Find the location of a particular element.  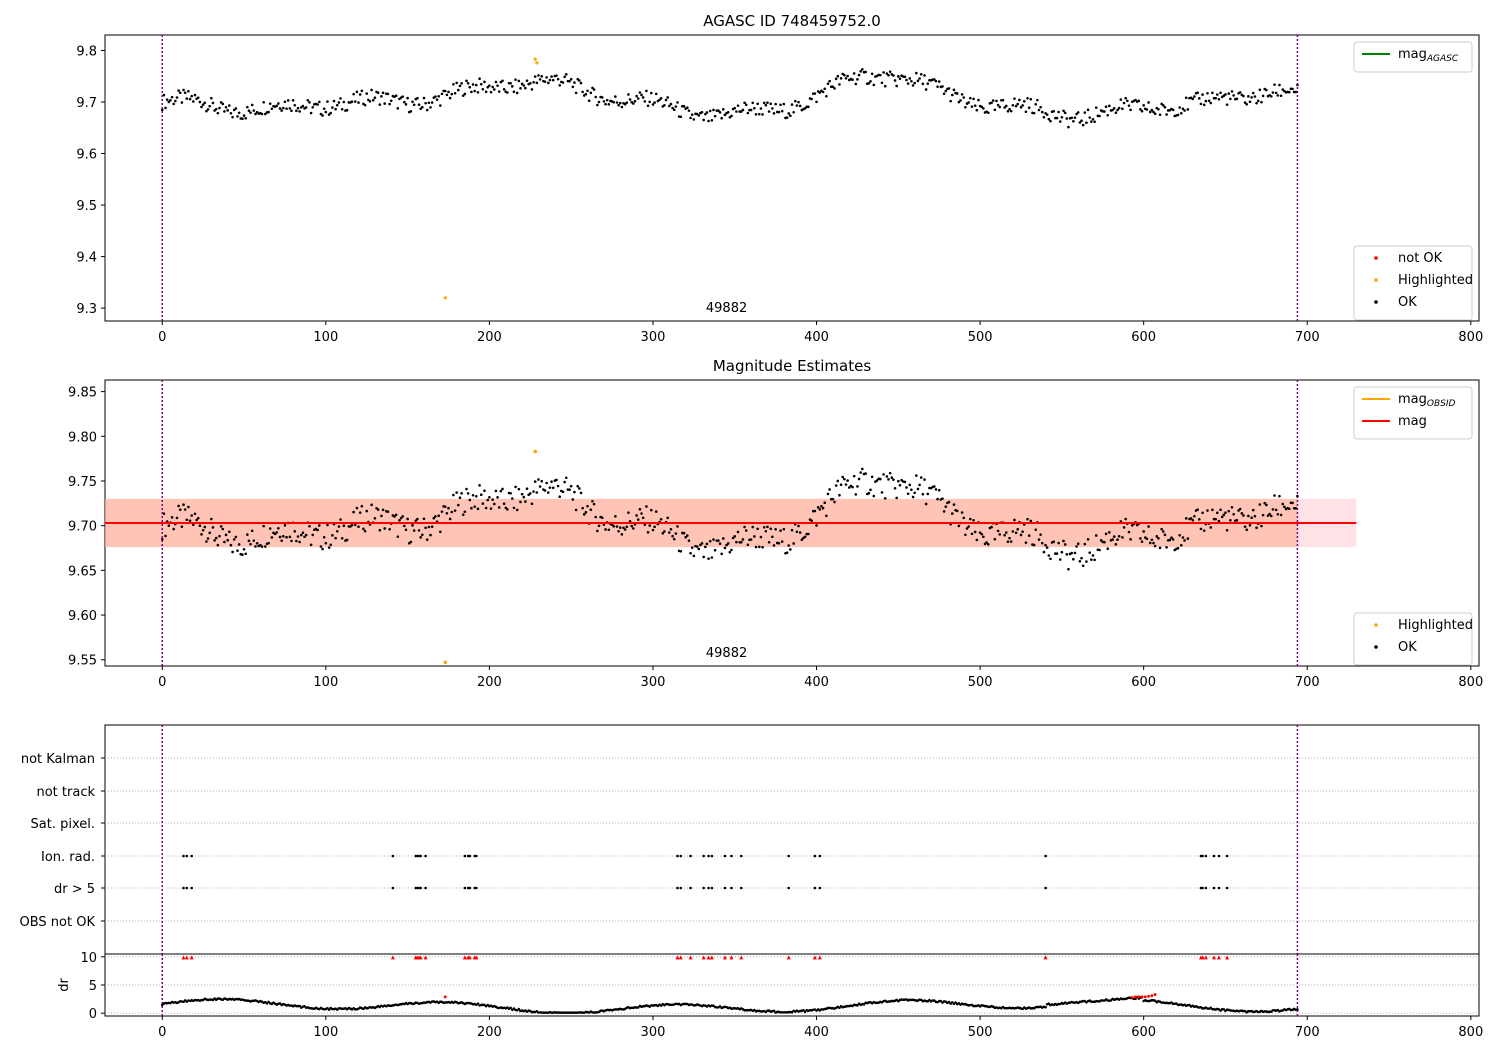

p2-ytick-label-9.65: 9.65 is located at coordinates (82, 571).